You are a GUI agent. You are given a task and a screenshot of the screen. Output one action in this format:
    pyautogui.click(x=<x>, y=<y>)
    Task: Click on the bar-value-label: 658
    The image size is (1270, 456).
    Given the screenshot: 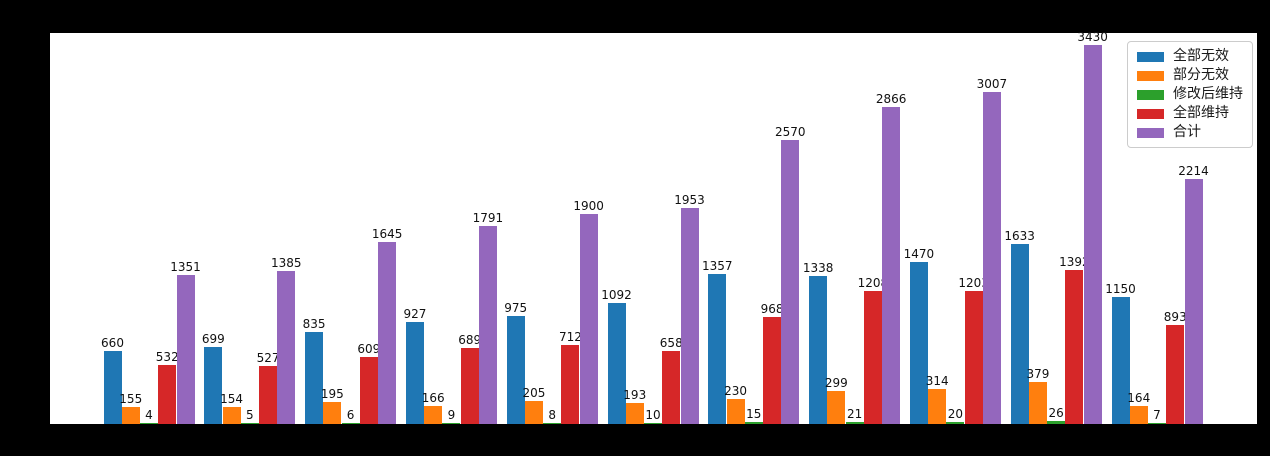 What is the action you would take?
    pyautogui.click(x=671, y=343)
    